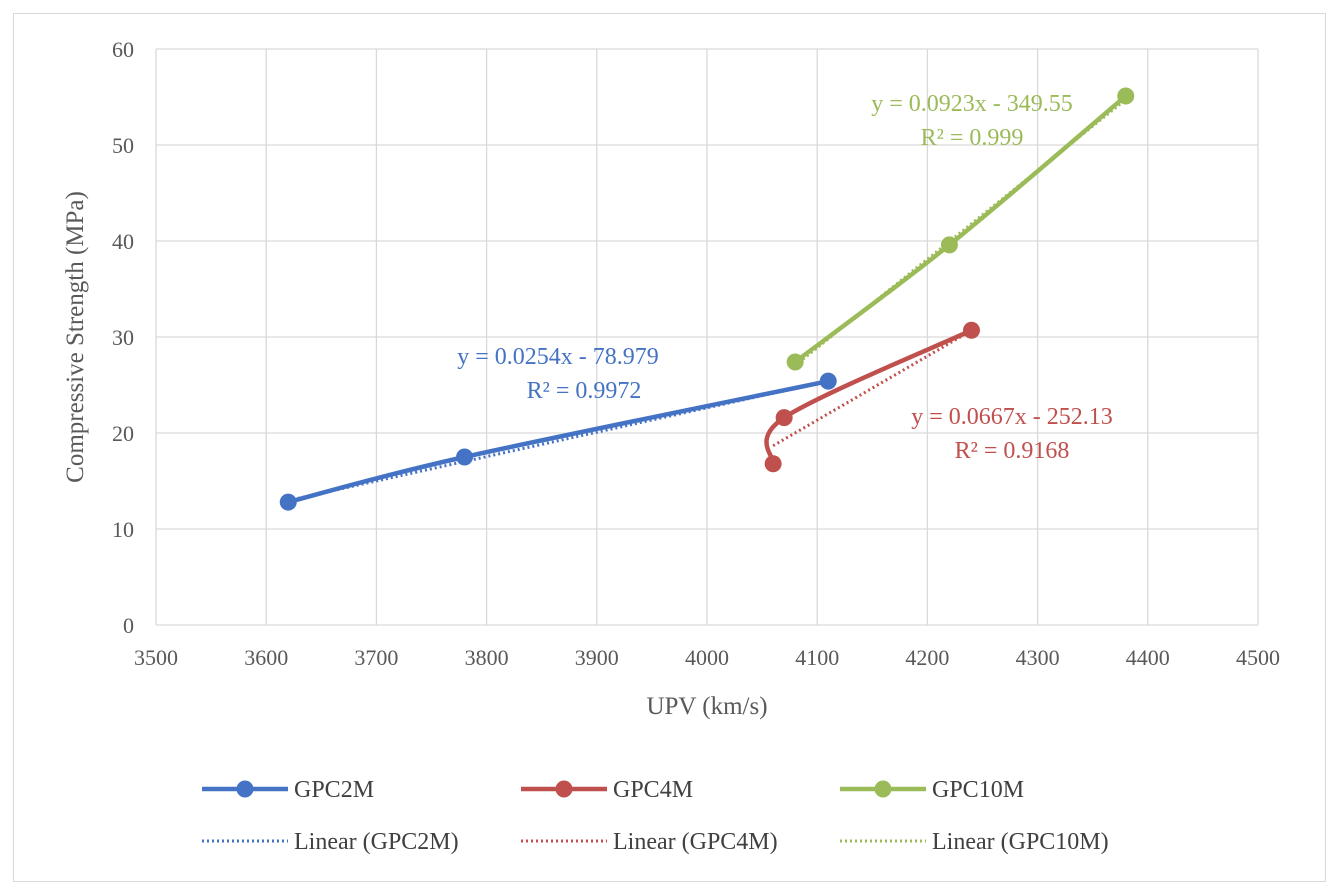 The width and height of the screenshot is (1341, 895). Describe the element at coordinates (376, 842) in the screenshot. I see `legend-trend-label-gpc2m: Linear (GPC2M)` at that location.